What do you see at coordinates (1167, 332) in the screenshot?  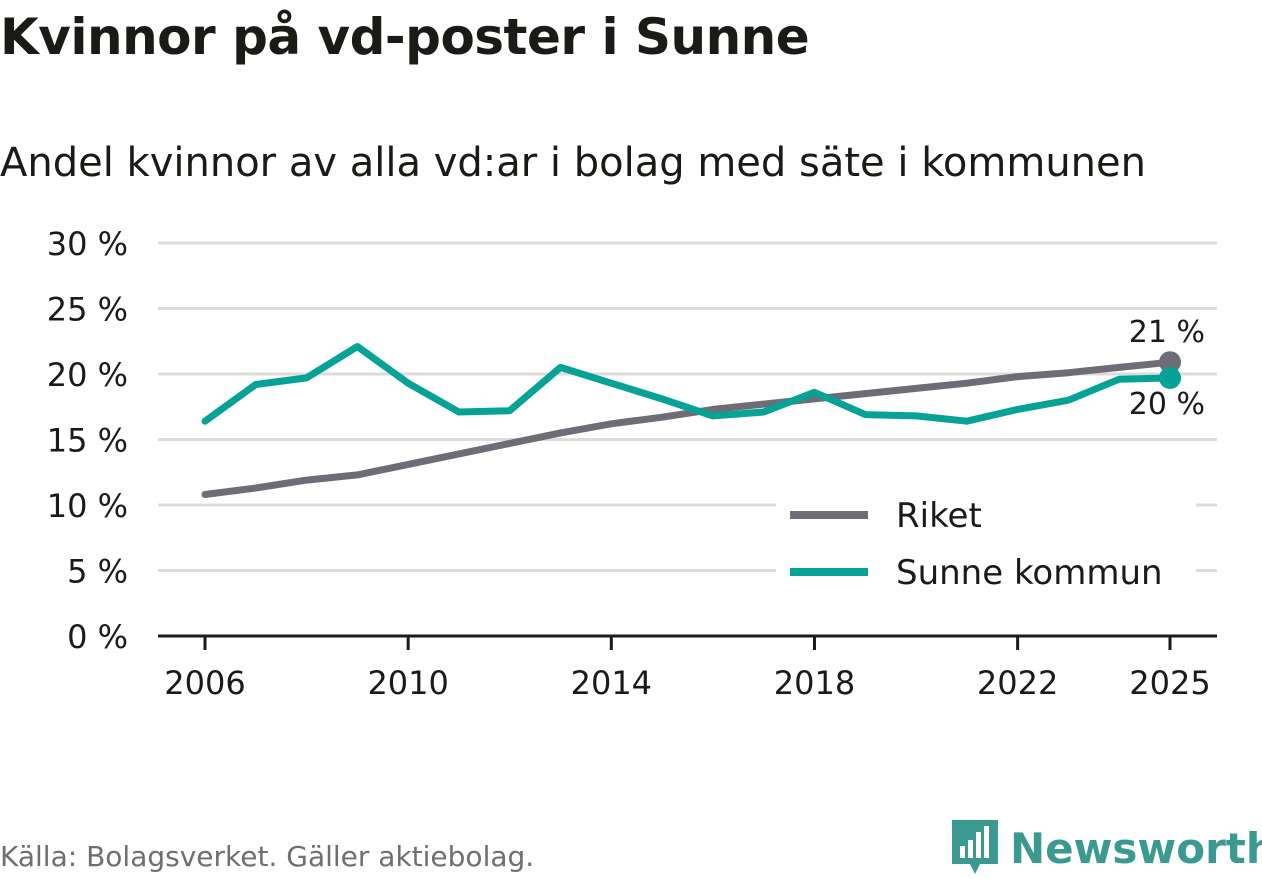 I see `end-label-riket: 21 %` at bounding box center [1167, 332].